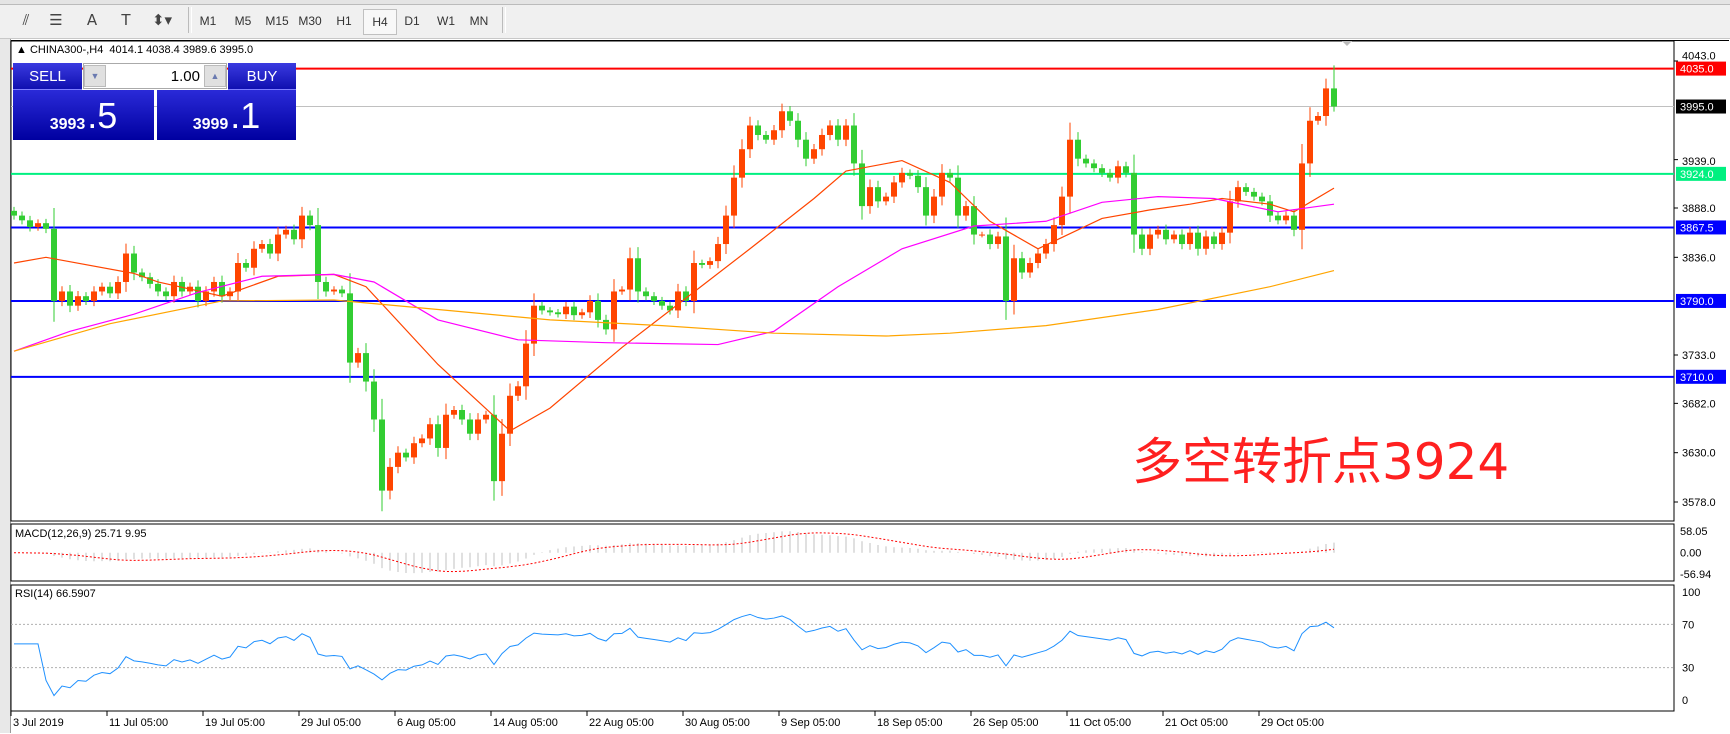  What do you see at coordinates (185, 76) in the screenshot?
I see `lot-size-input: 1.00` at bounding box center [185, 76].